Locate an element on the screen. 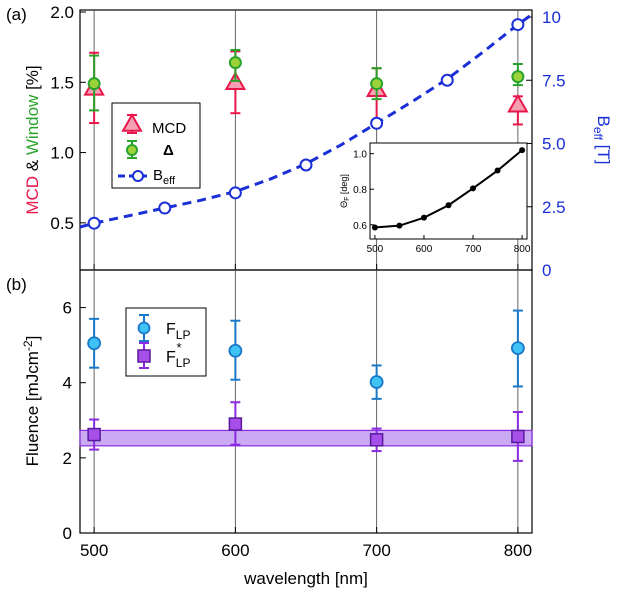  legend-flp-marker is located at coordinates (144, 328).